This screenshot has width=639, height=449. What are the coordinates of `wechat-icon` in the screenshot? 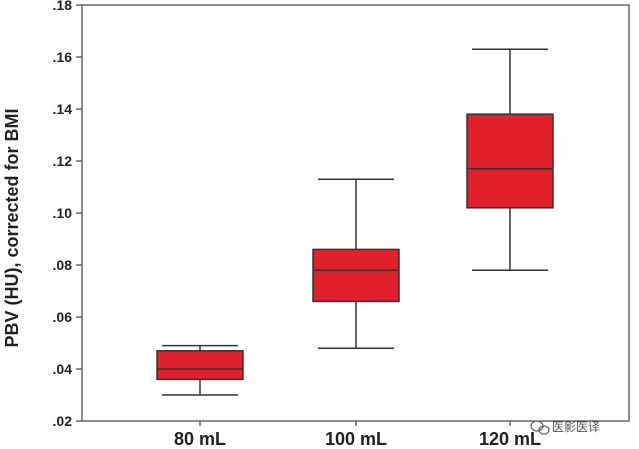 It's located at (540, 427).